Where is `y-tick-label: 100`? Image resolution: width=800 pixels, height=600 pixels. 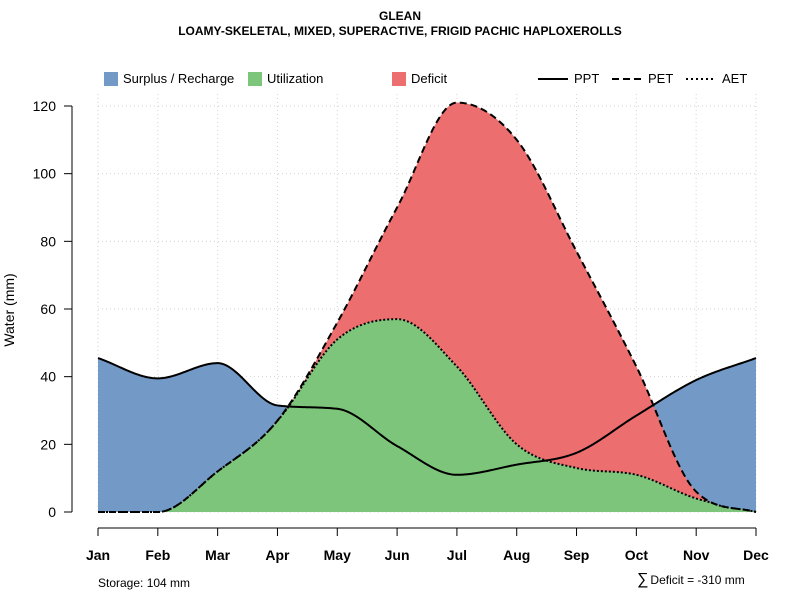
y-tick-label: 100 is located at coordinates (45, 174).